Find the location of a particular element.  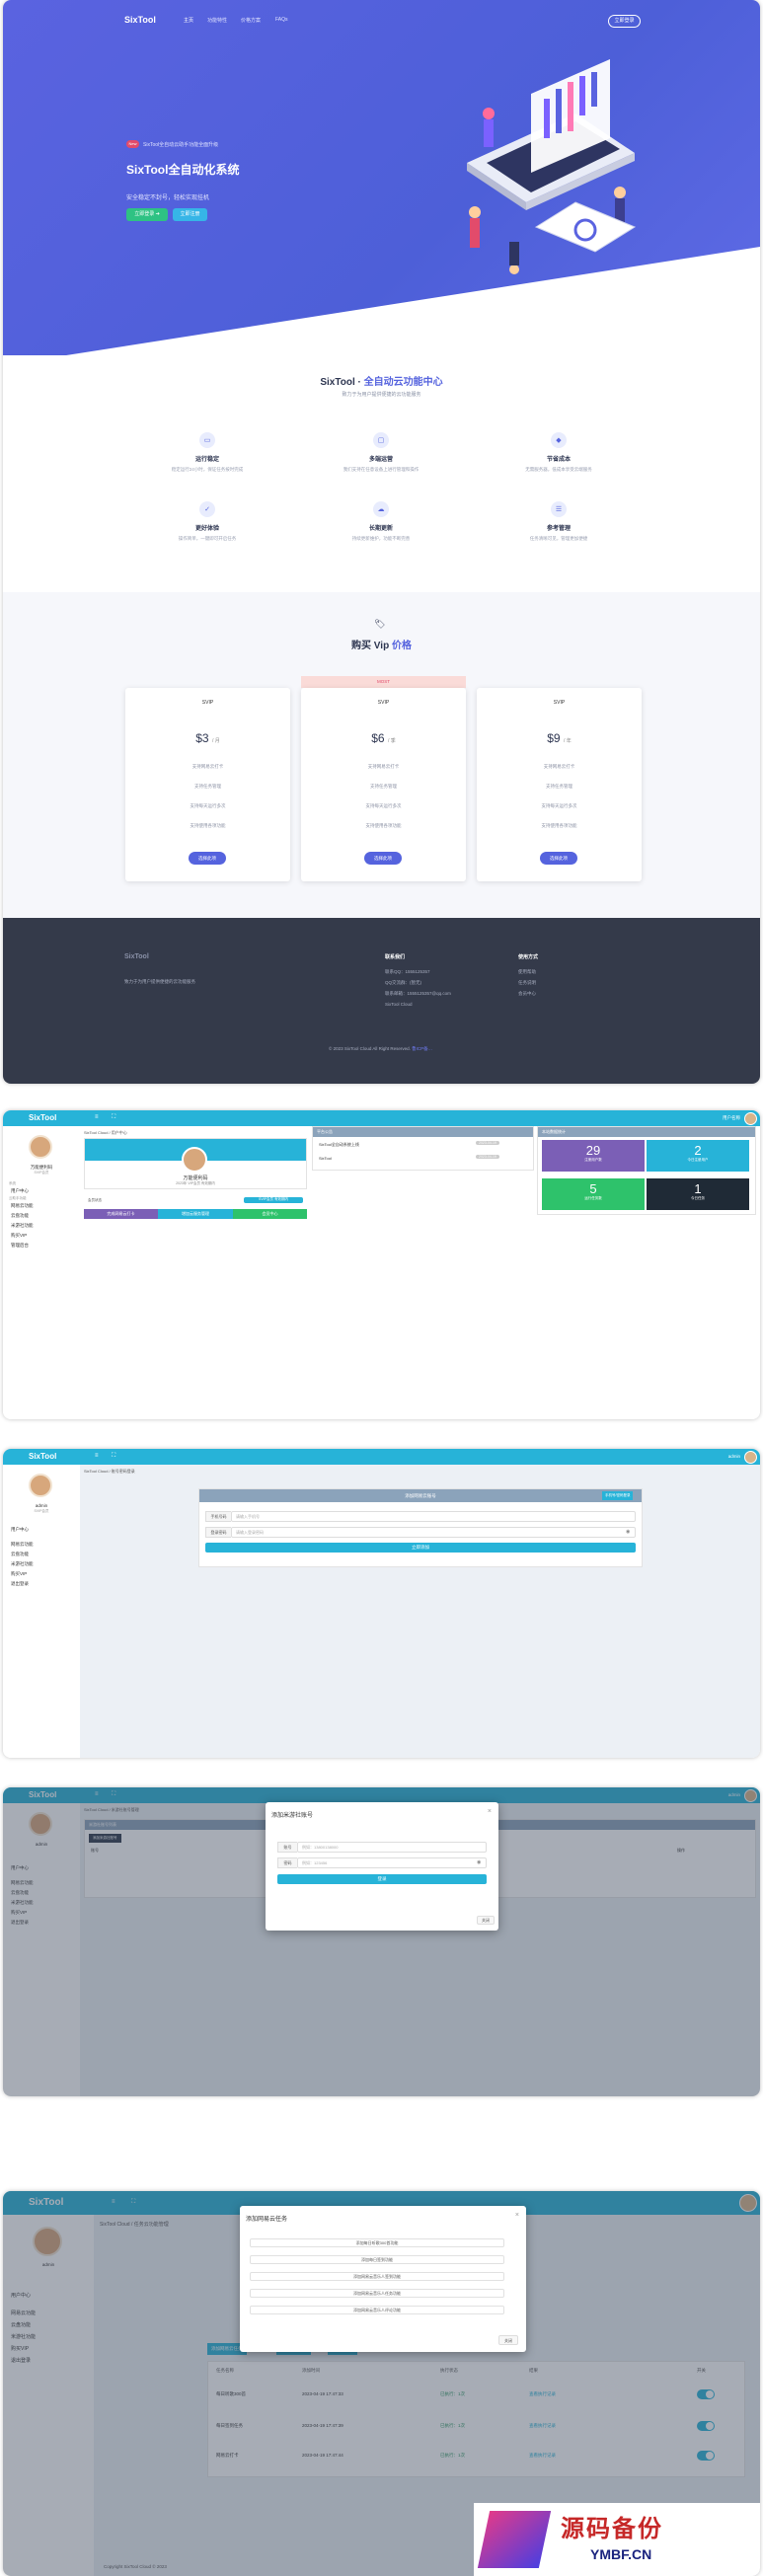

footer-contact-item: 联系QQ：1555125357 is located at coordinates (407, 971).